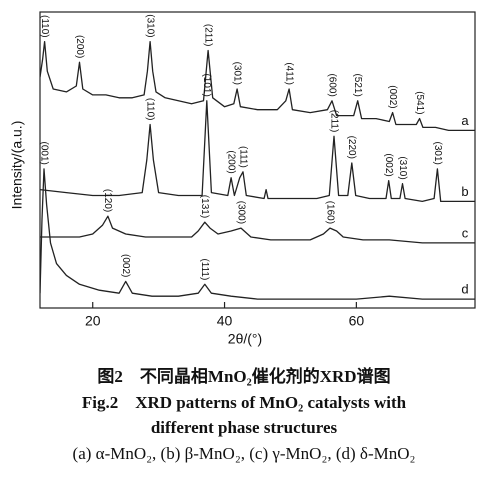 This screenshot has height=477, width=489. Describe the element at coordinates (245, 339) in the screenshot. I see `x-axis-label: 2θ/(°)` at that location.